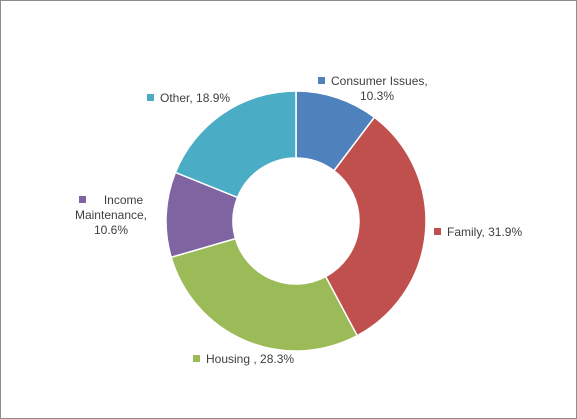 This screenshot has width=577, height=419. Describe the element at coordinates (377, 96) in the screenshot. I see `consumer-label-line2: 10.3%` at that location.